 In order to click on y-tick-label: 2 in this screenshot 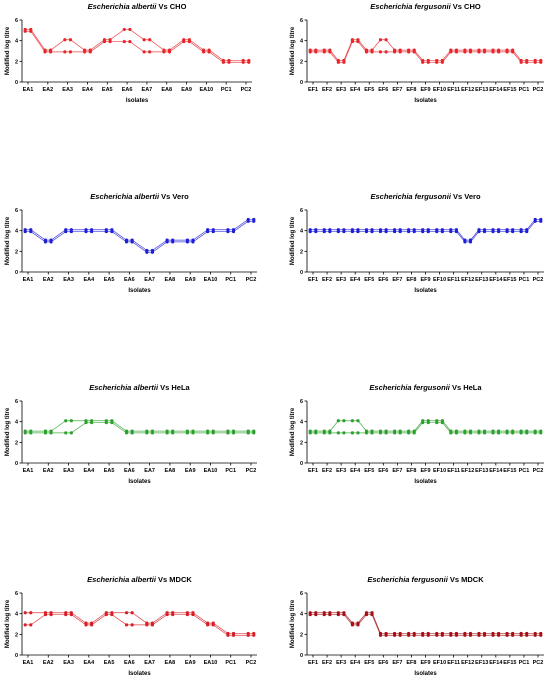, I will do `click(301, 443)`.